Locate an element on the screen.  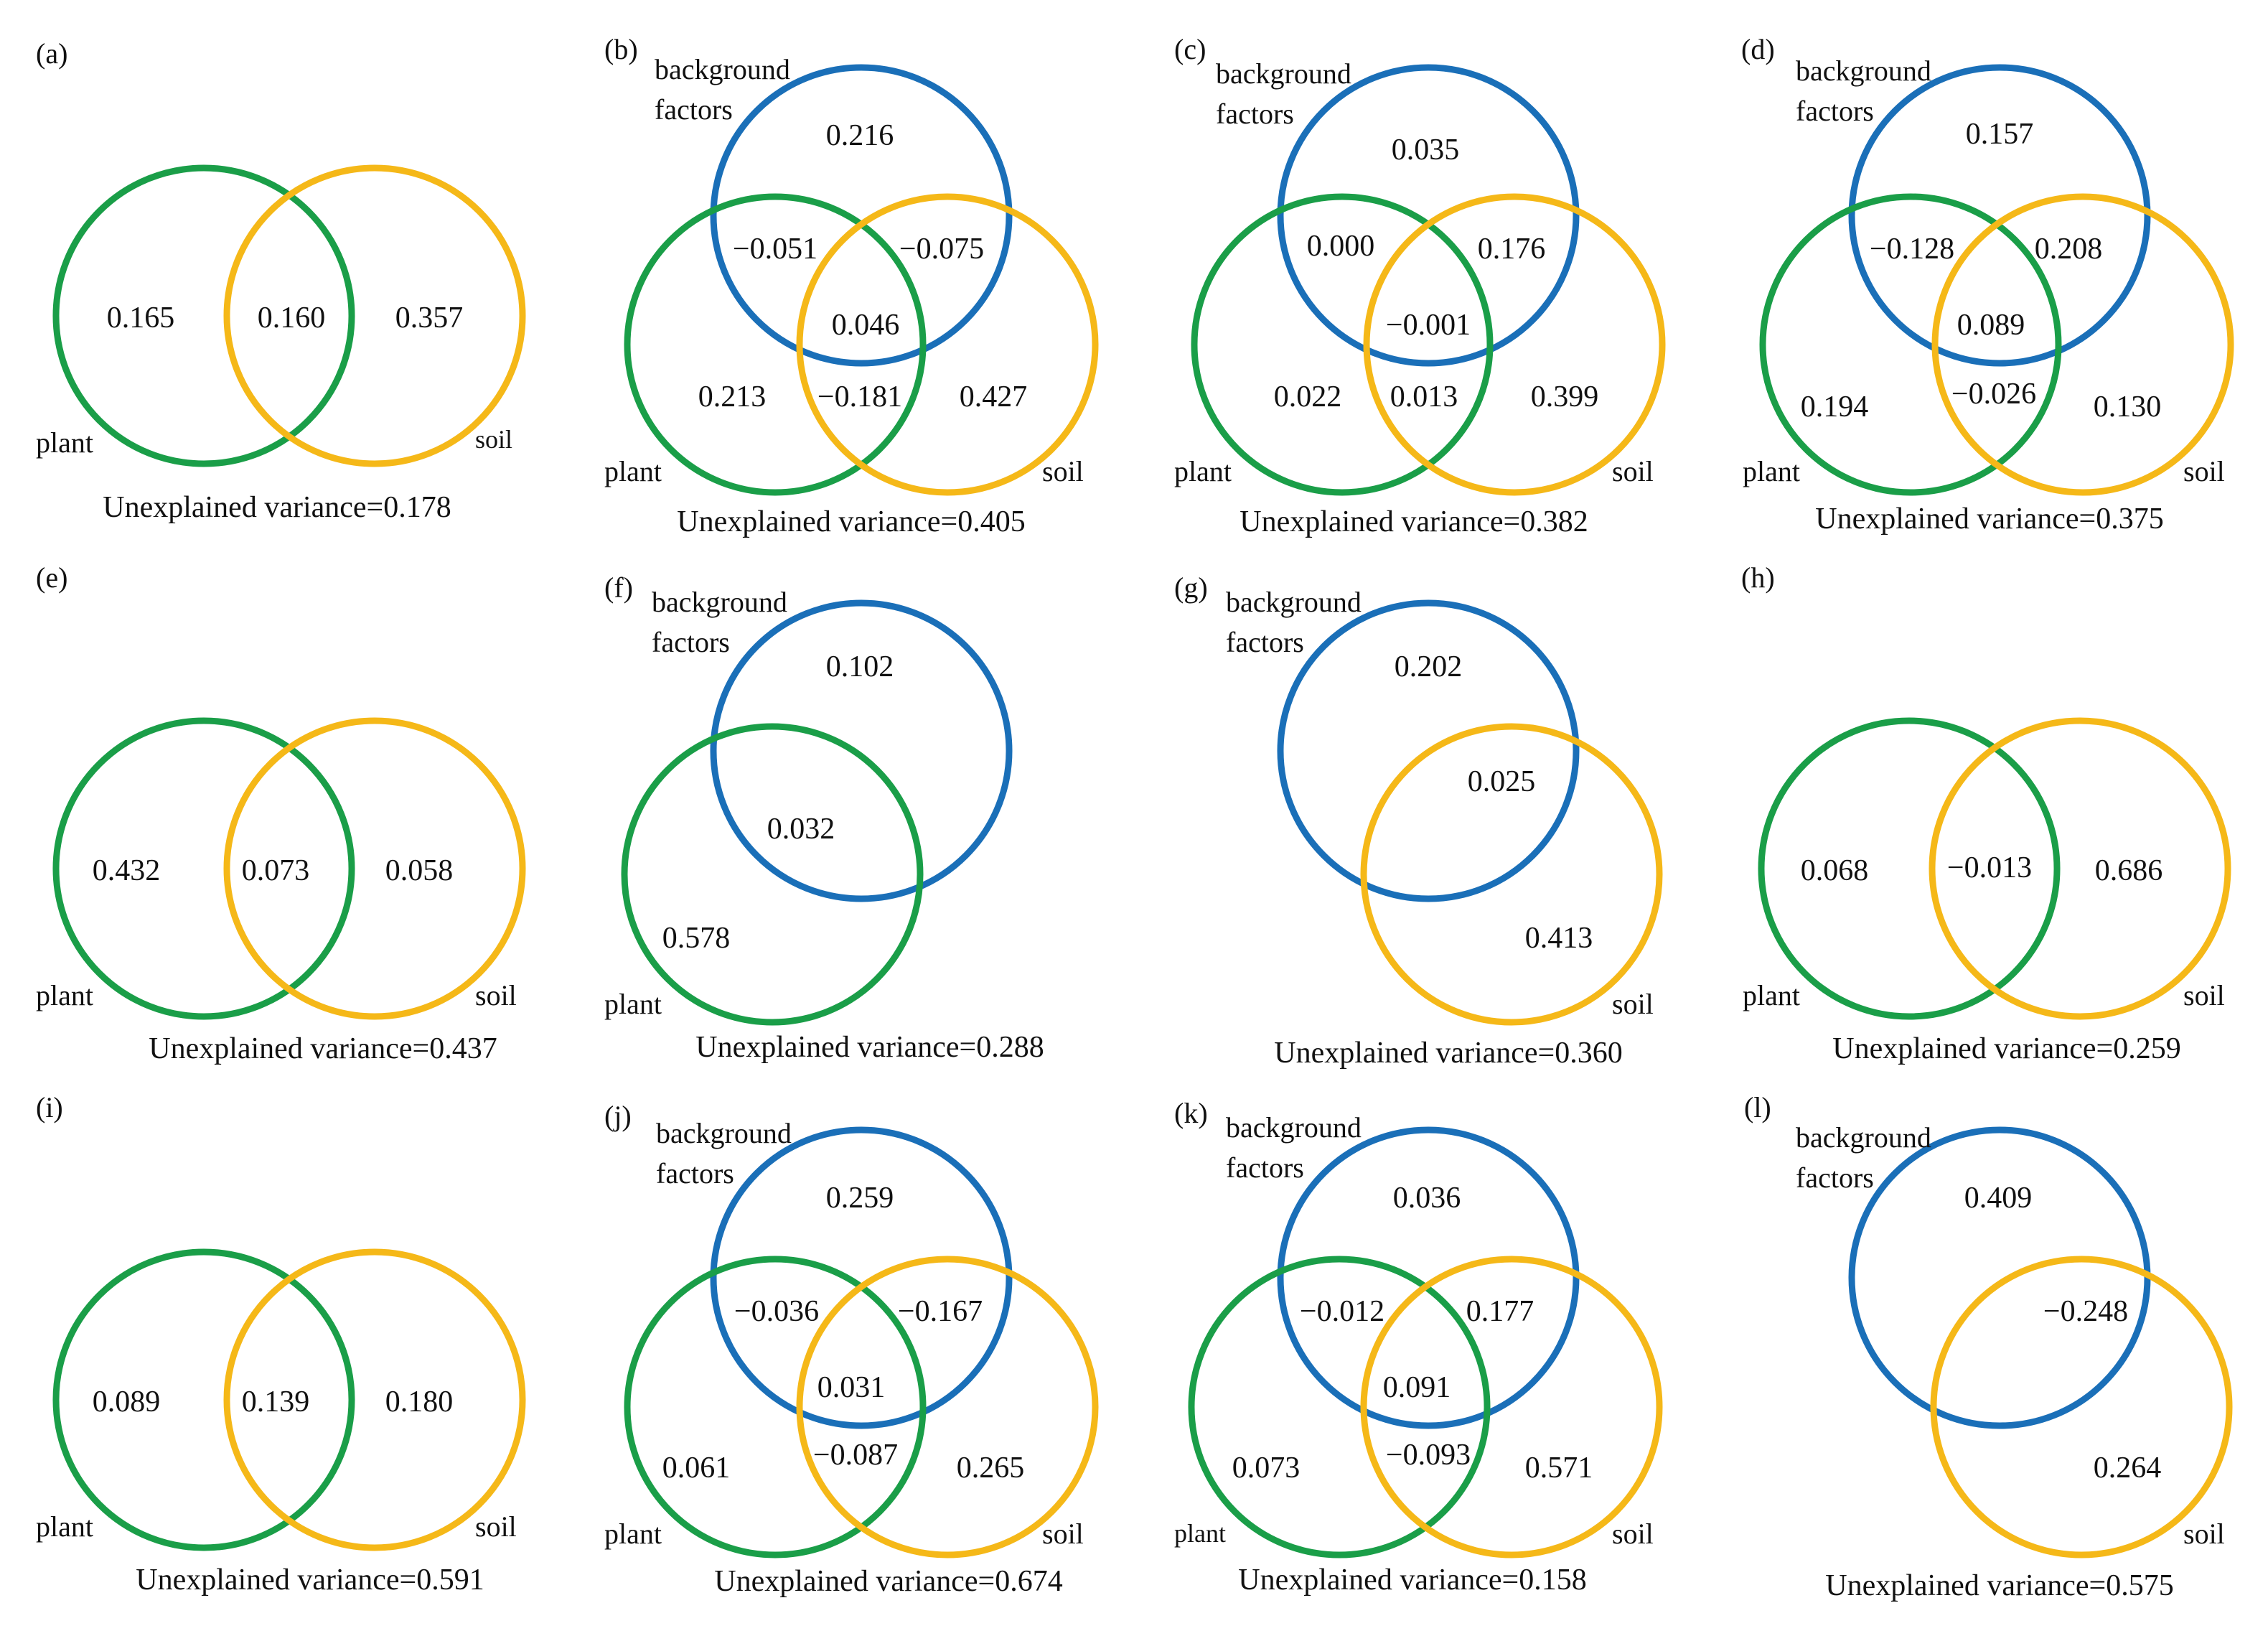
panel-label: (b) is located at coordinates (621, 49).